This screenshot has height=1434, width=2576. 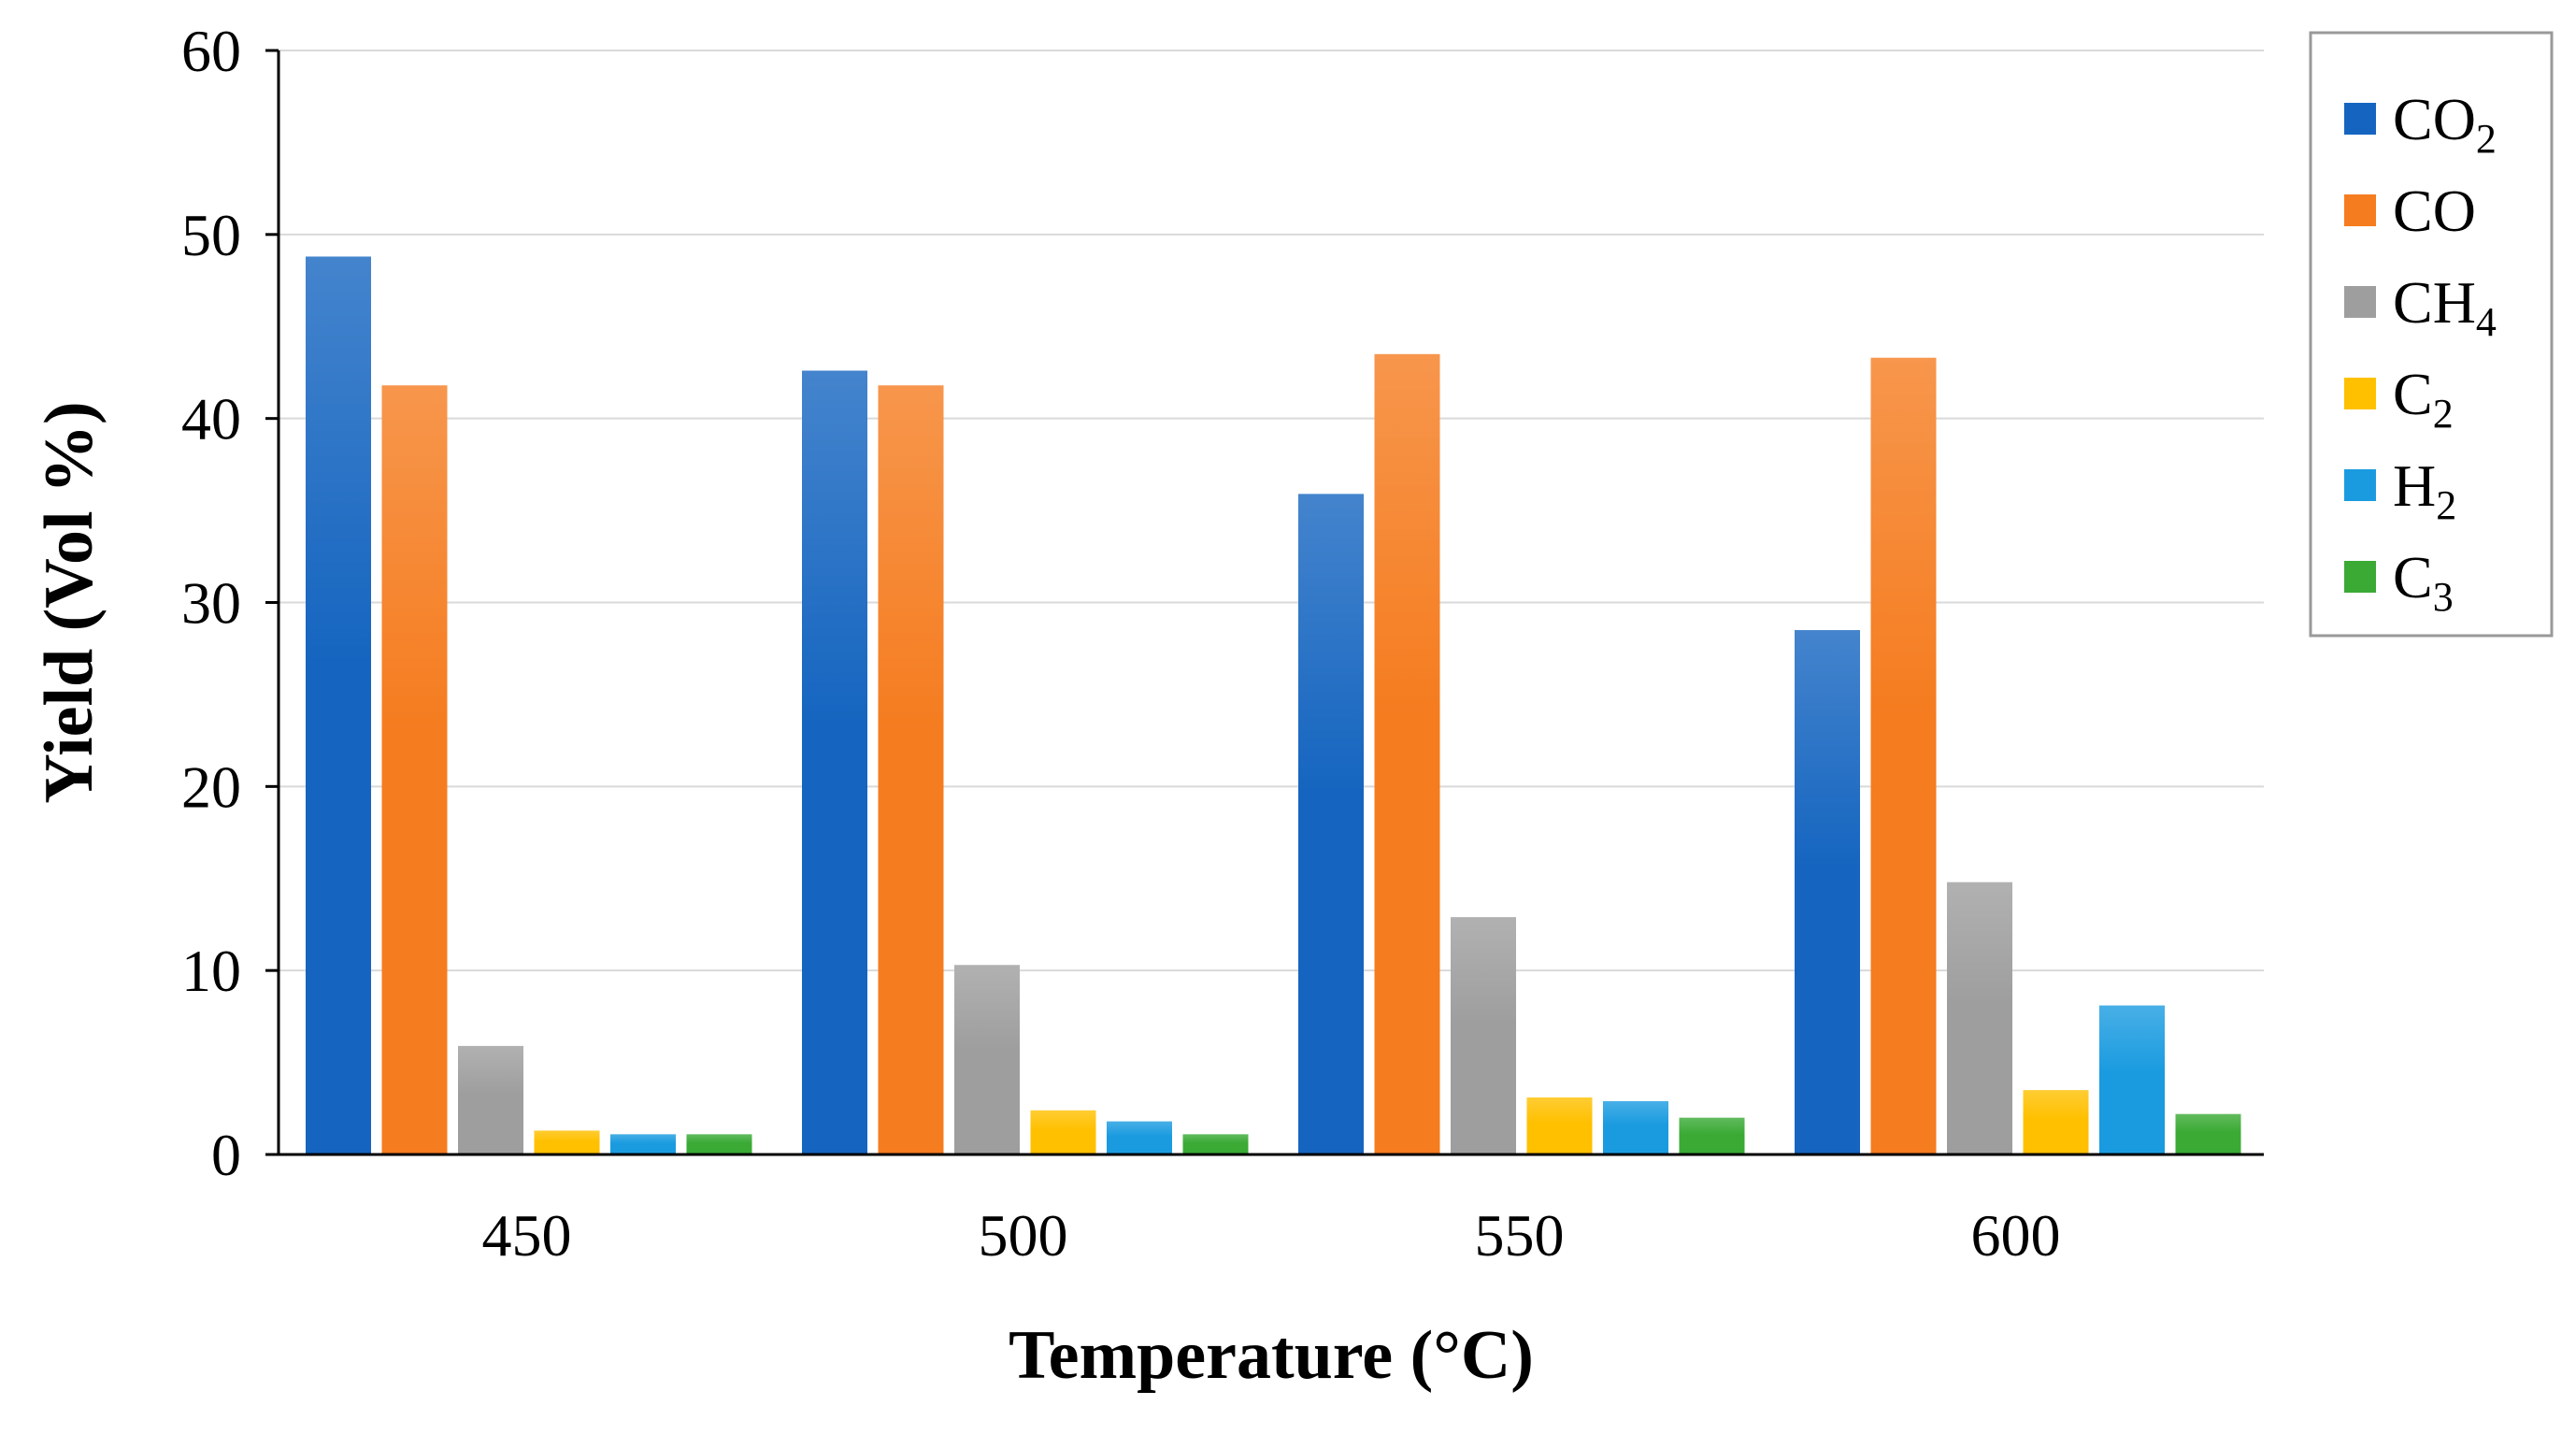 I want to click on legend-label: C2, so click(x=2423, y=399).